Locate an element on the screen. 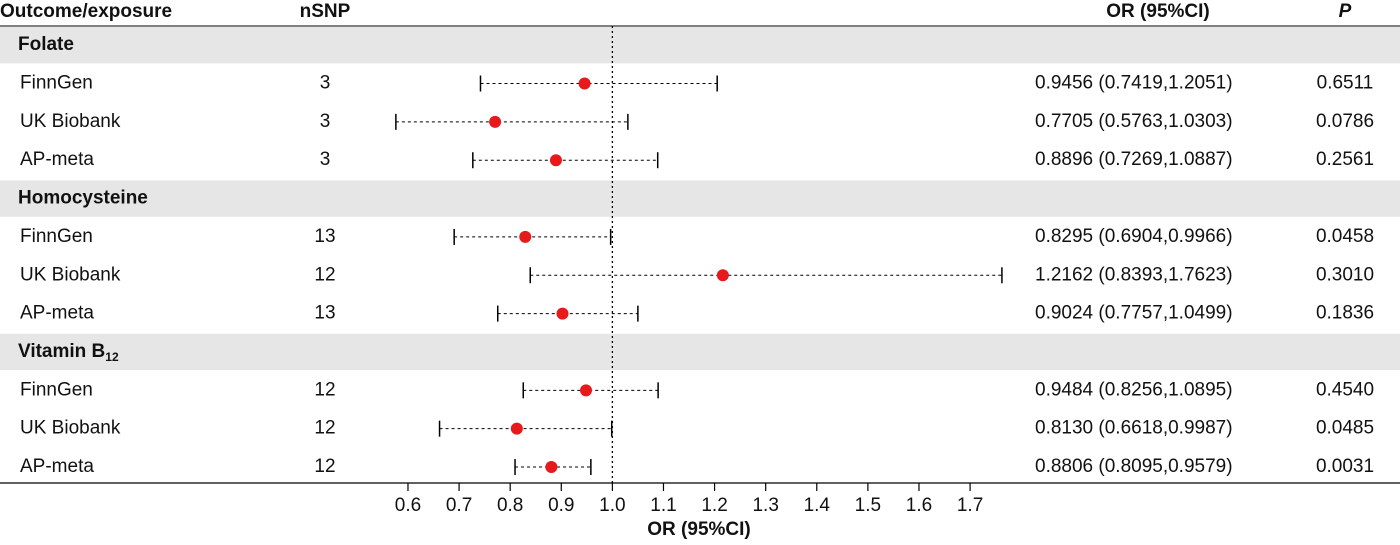 Image resolution: width=1400 pixels, height=545 pixels. ci-label: 1.2162 (0.8393,1.7623) is located at coordinates (1134, 274).